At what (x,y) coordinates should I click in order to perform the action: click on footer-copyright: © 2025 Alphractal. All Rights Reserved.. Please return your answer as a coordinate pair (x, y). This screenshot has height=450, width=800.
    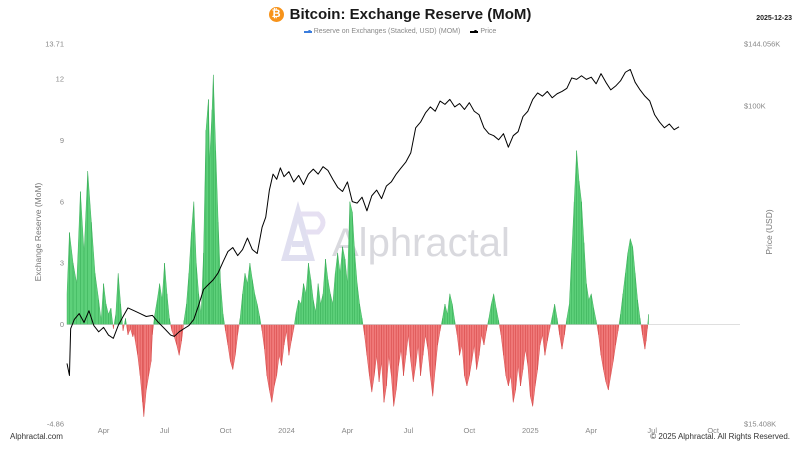
    Looking at the image, I should click on (720, 436).